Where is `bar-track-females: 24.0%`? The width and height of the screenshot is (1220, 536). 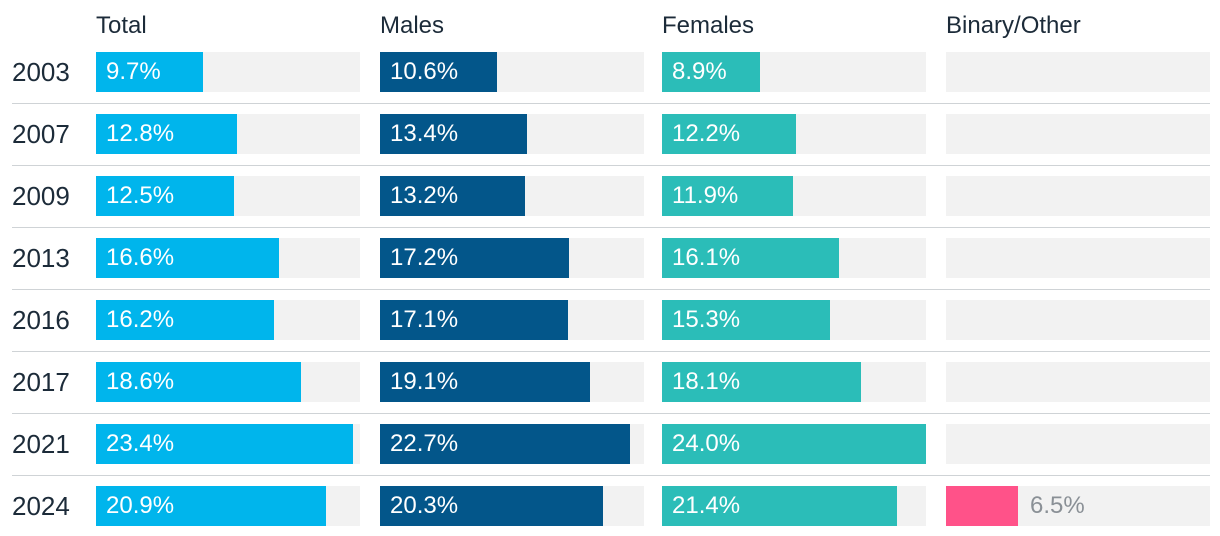
bar-track-females: 24.0% is located at coordinates (794, 444).